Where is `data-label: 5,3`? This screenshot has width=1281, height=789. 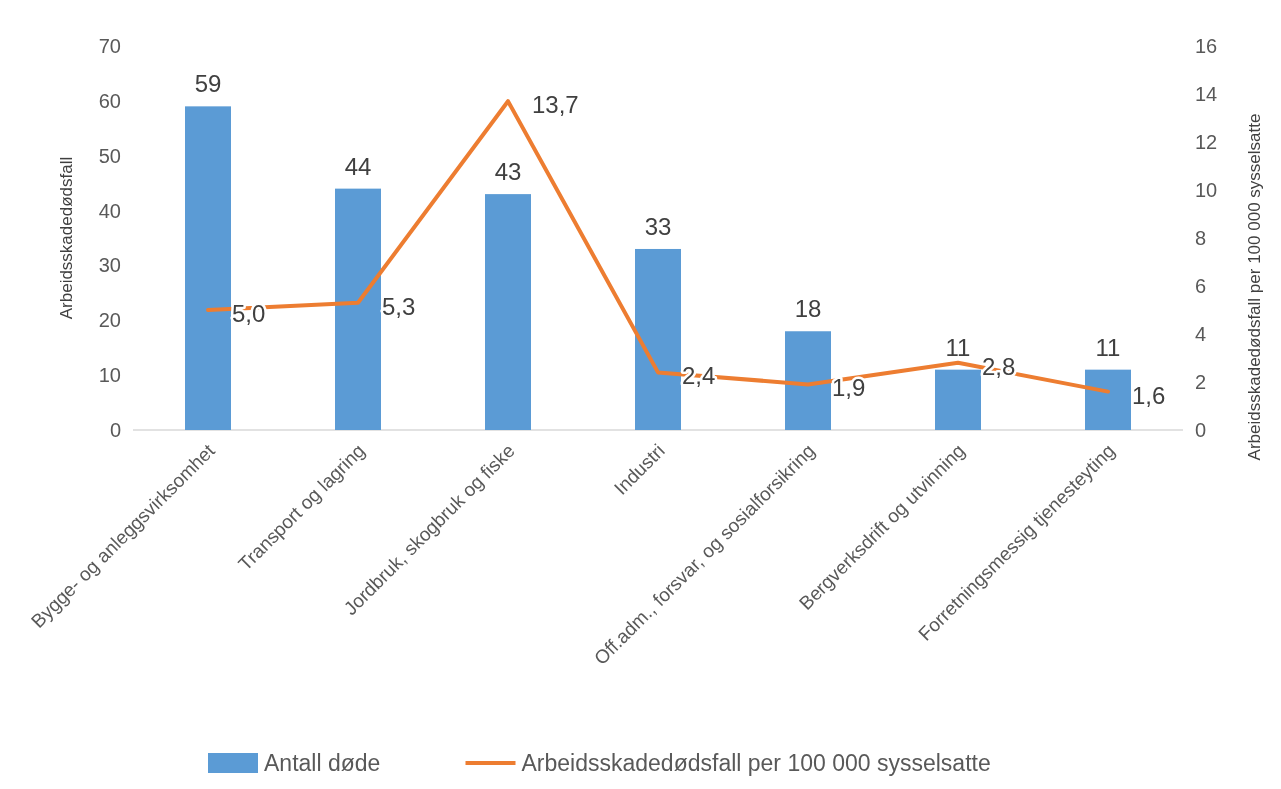
data-label: 5,3 is located at coordinates (399, 306).